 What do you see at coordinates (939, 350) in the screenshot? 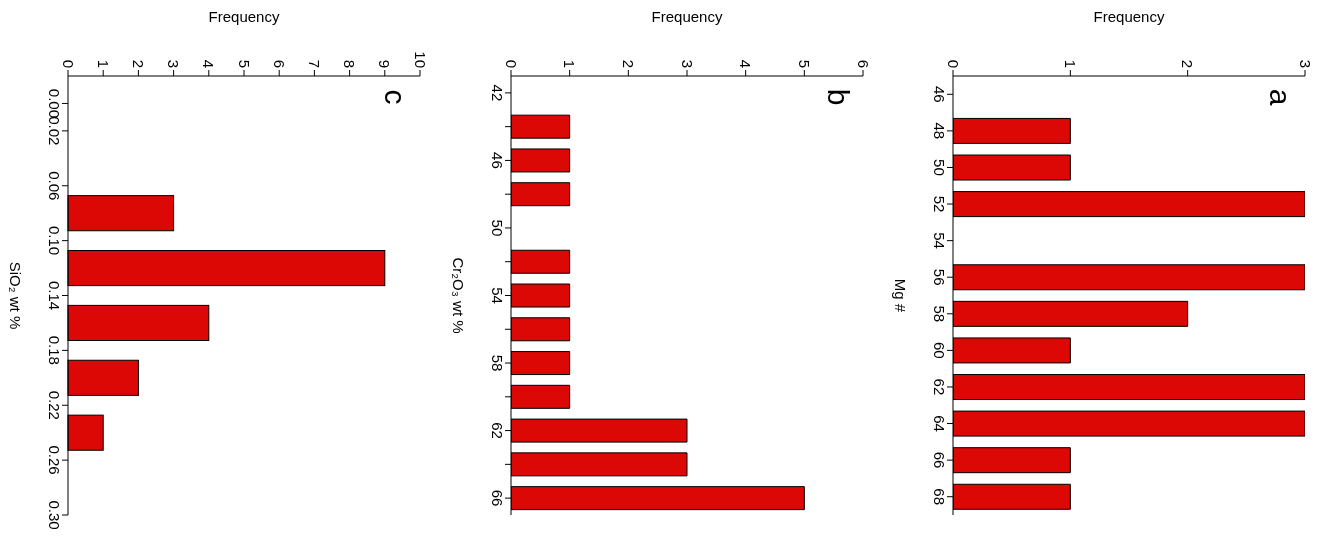
I see `y-tick-label: 60` at bounding box center [939, 350].